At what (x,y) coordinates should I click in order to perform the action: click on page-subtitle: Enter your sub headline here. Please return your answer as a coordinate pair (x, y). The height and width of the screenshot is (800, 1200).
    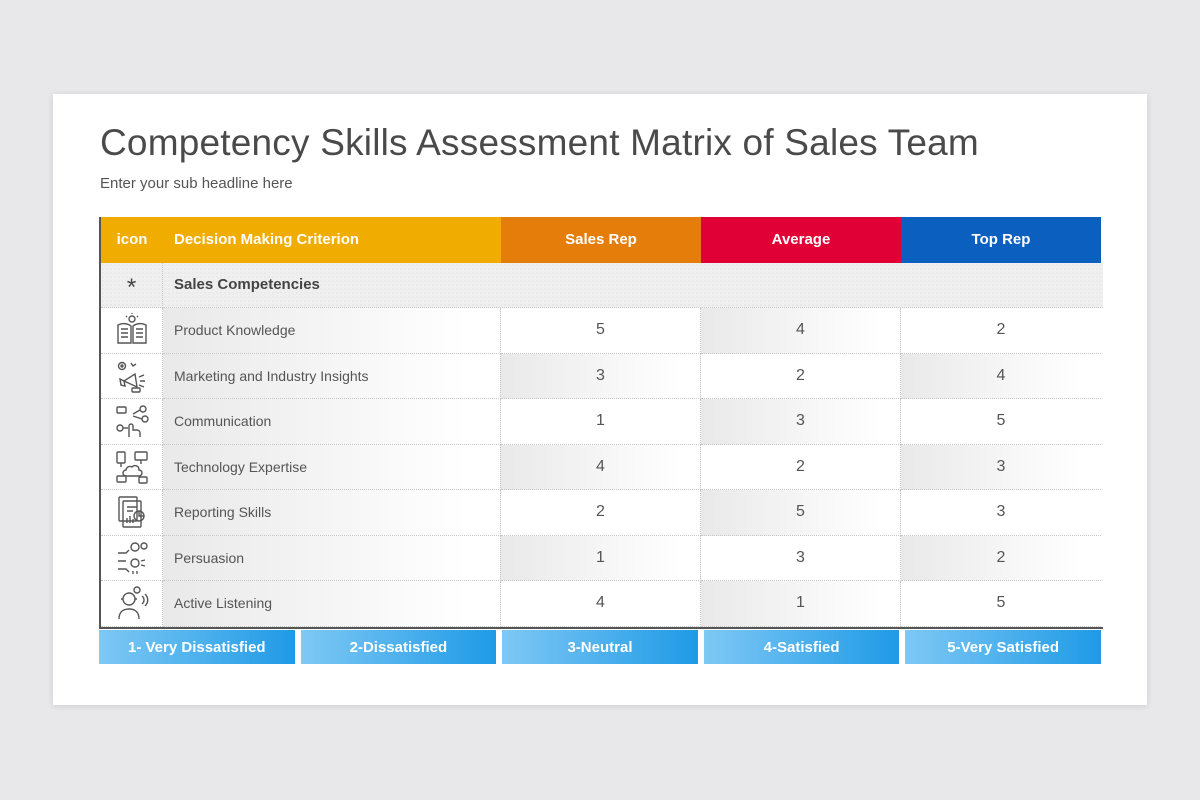
    Looking at the image, I should click on (196, 183).